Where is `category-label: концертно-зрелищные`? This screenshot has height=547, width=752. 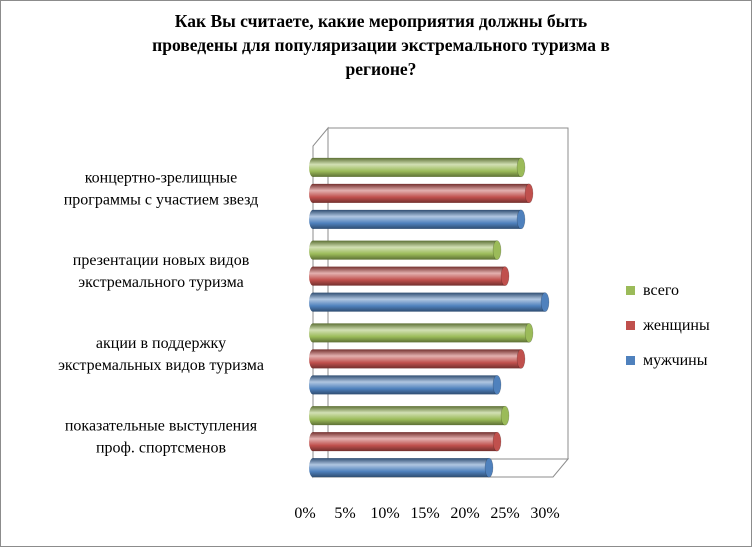
category-label: концертно-зрелищные is located at coordinates (161, 177).